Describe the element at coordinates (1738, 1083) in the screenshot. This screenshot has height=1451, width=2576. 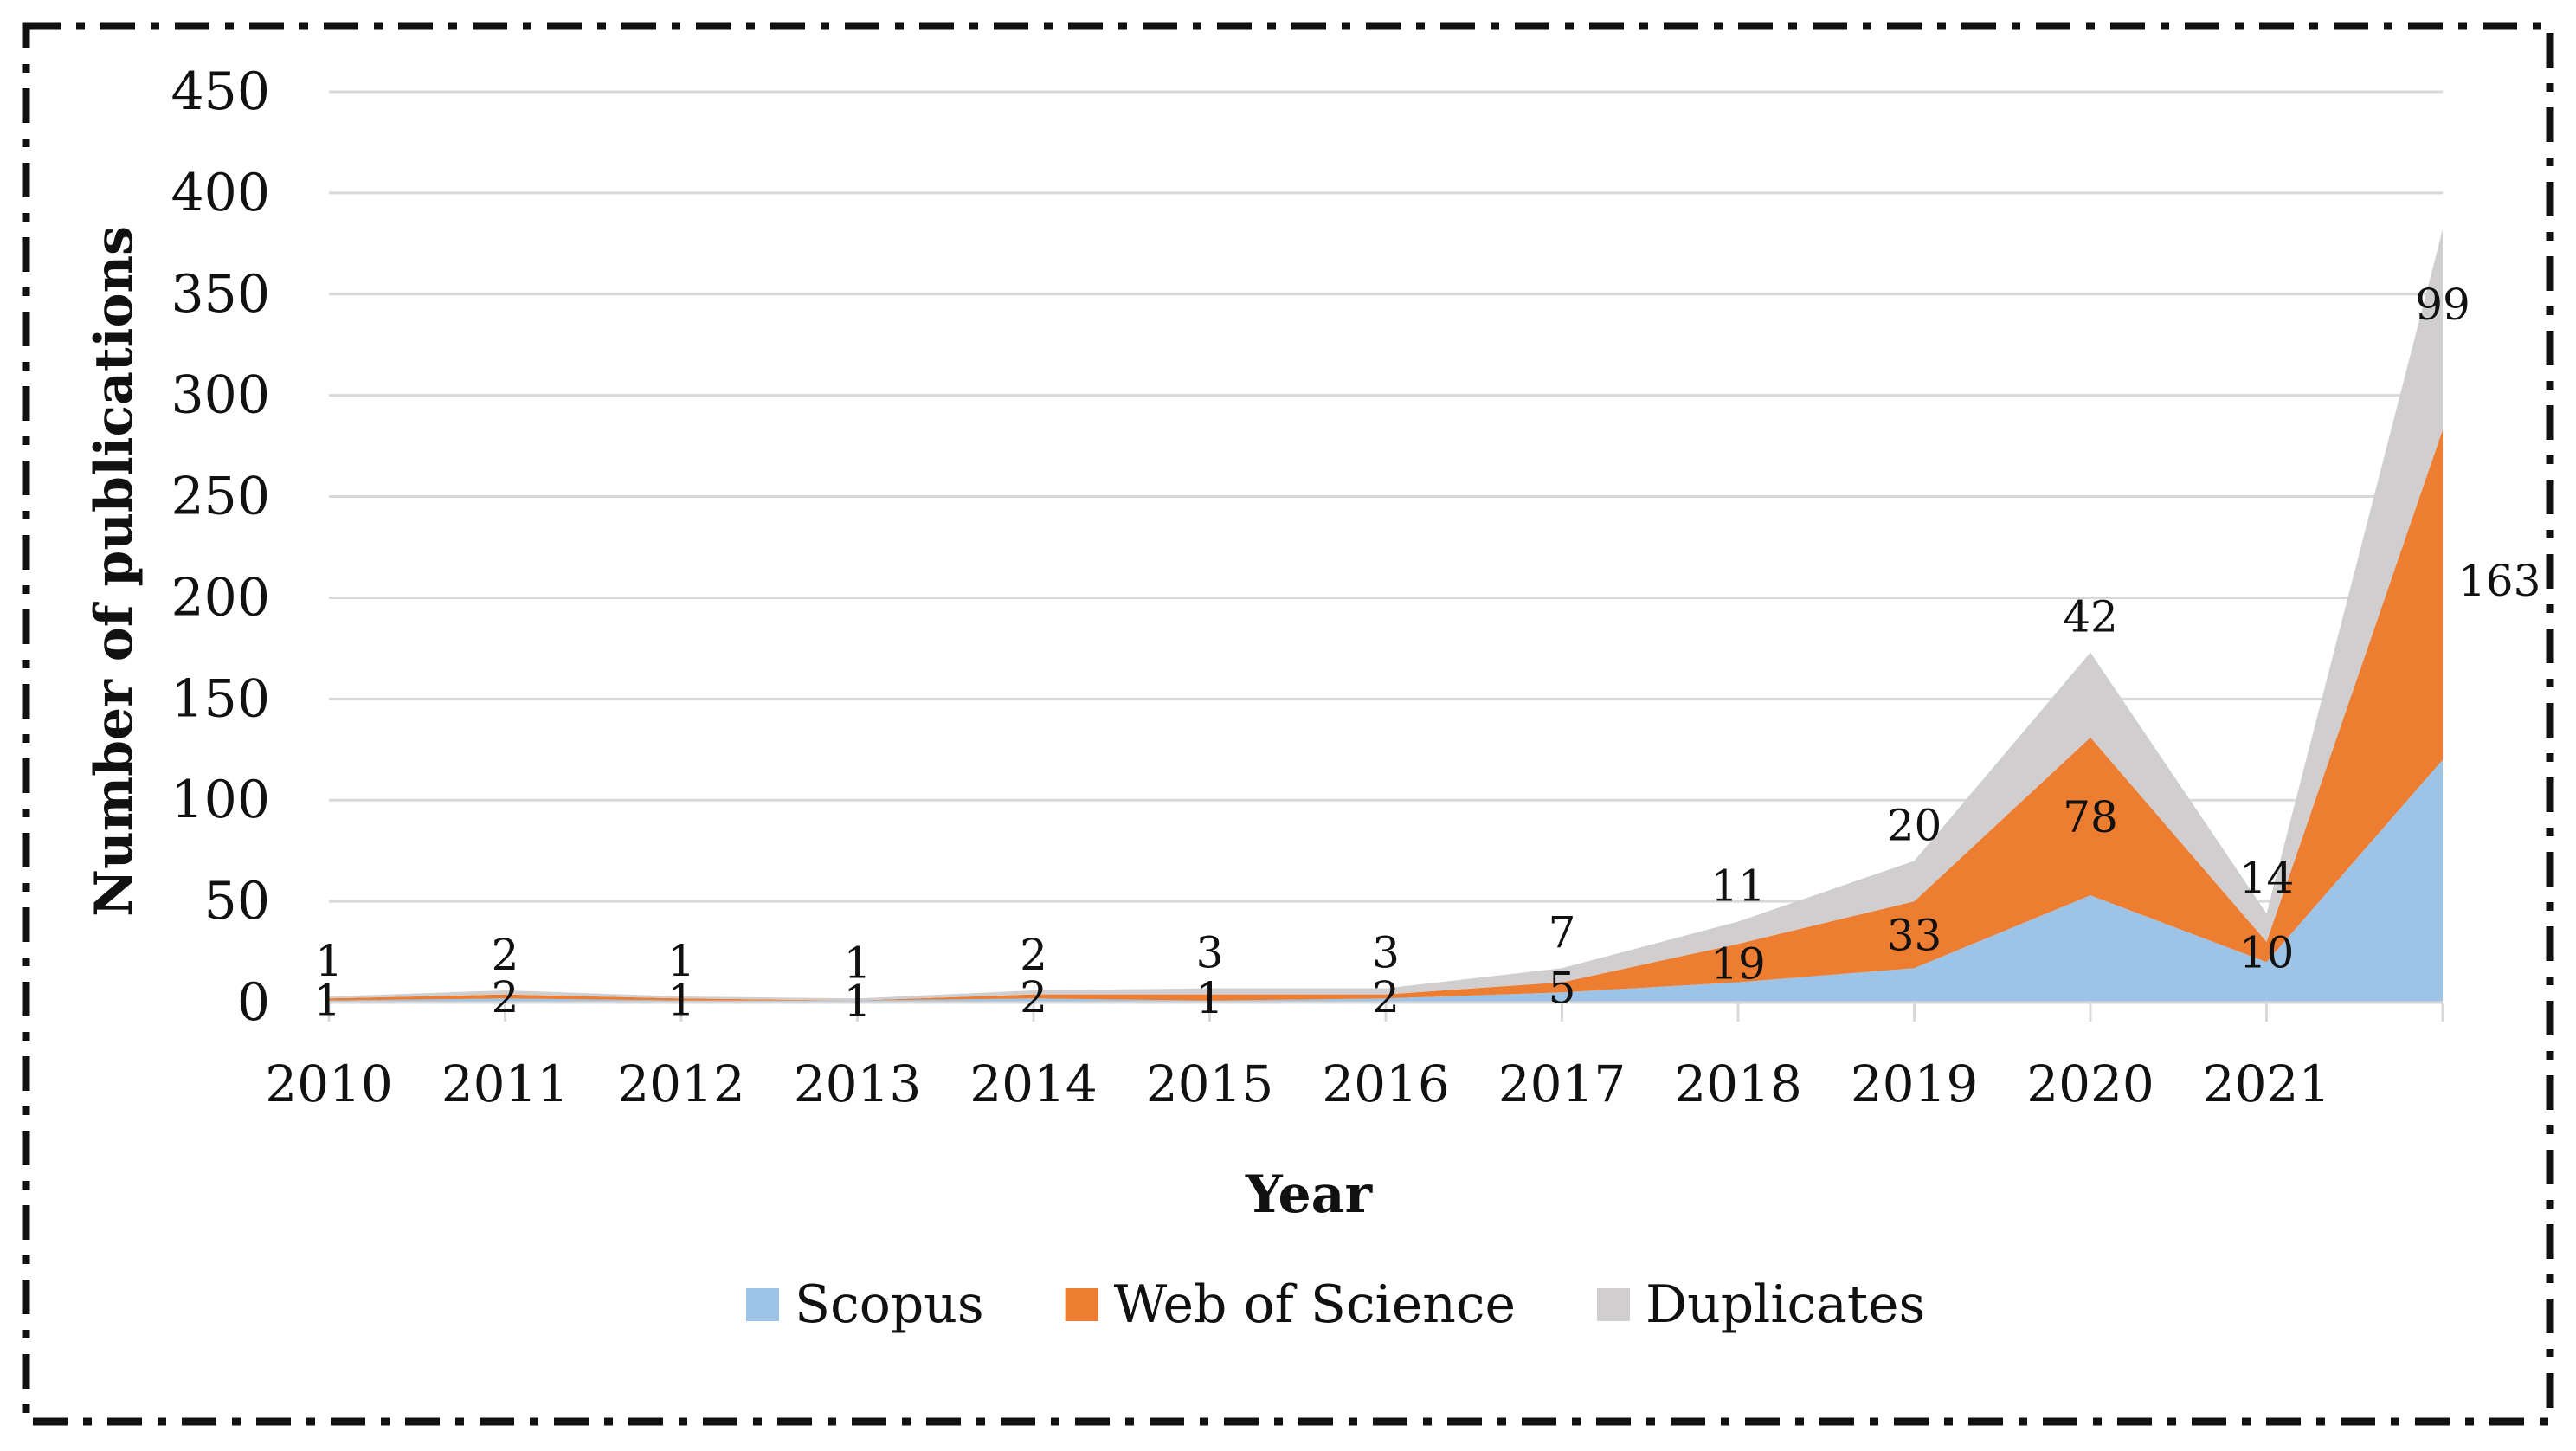
I see `x-tick-label: 2018` at that location.